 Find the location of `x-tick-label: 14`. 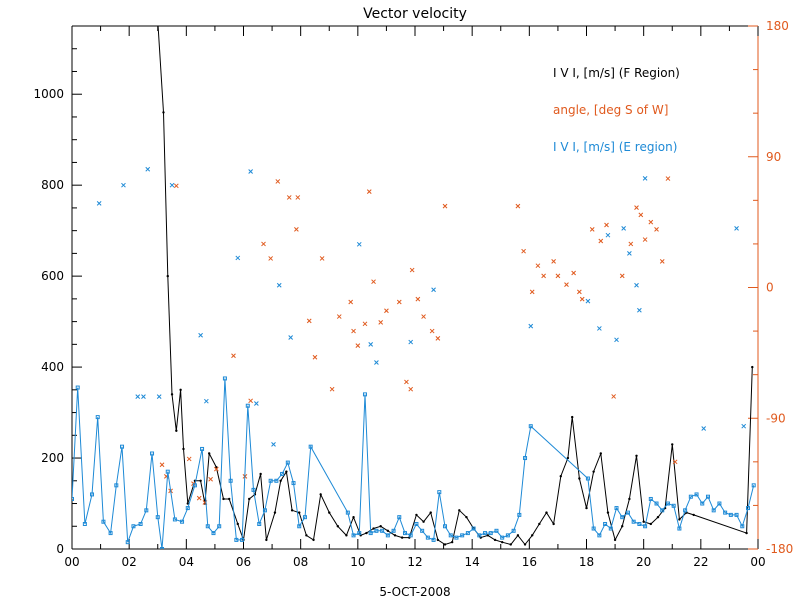

x-tick-label: 14 is located at coordinates (472, 562).